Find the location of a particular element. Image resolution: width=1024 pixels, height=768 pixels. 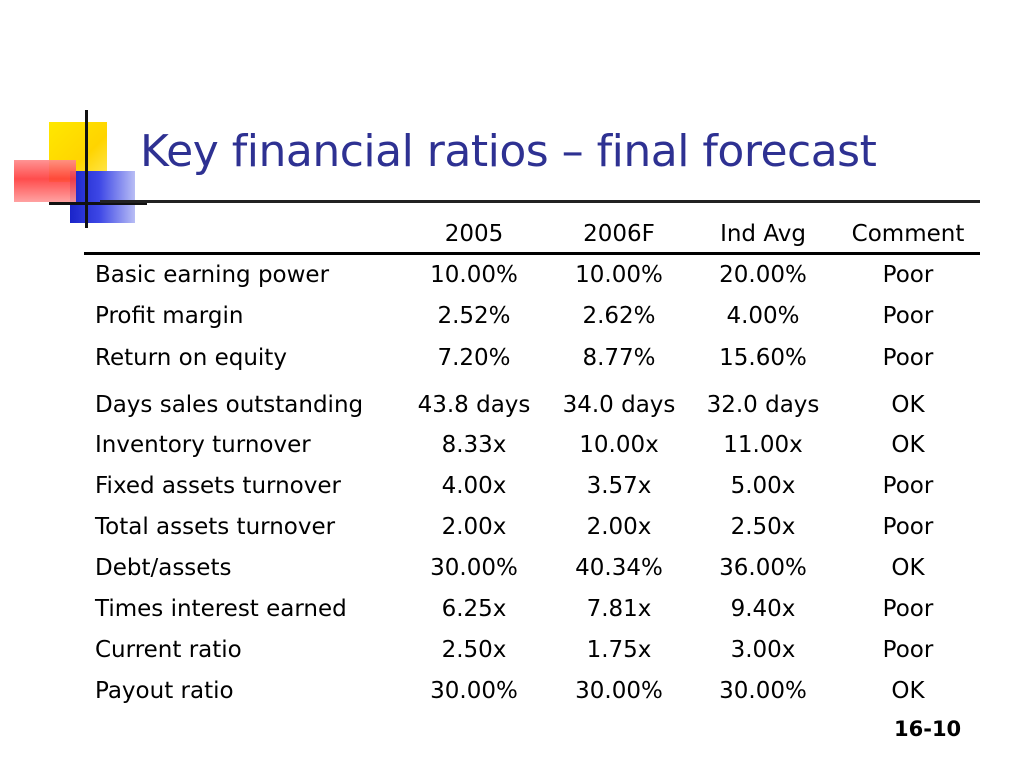

cell-2005: 43.8 days is located at coordinates (474, 405).